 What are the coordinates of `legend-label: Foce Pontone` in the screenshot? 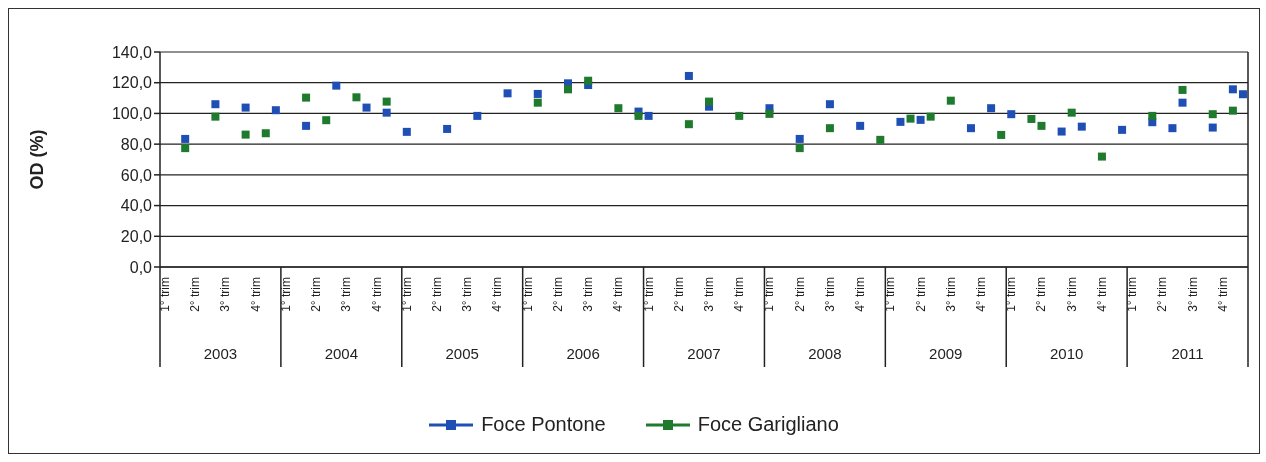 It's located at (543, 424).